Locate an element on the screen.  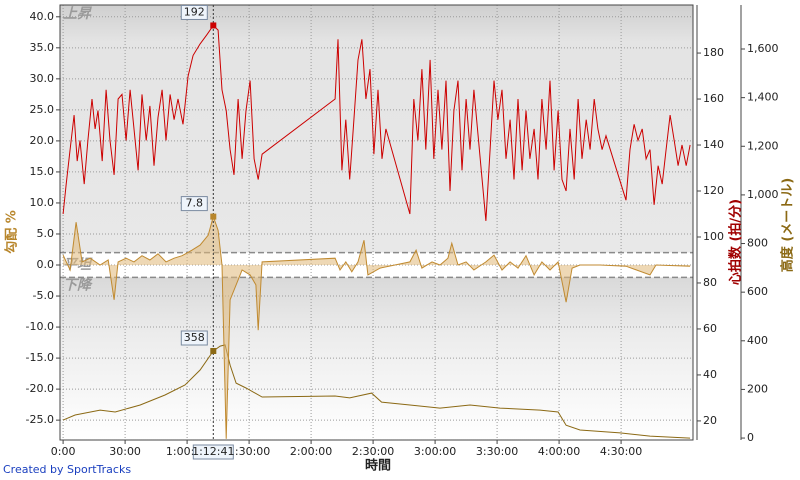
y2ticks-label: 40 is located at coordinates (710, 374).